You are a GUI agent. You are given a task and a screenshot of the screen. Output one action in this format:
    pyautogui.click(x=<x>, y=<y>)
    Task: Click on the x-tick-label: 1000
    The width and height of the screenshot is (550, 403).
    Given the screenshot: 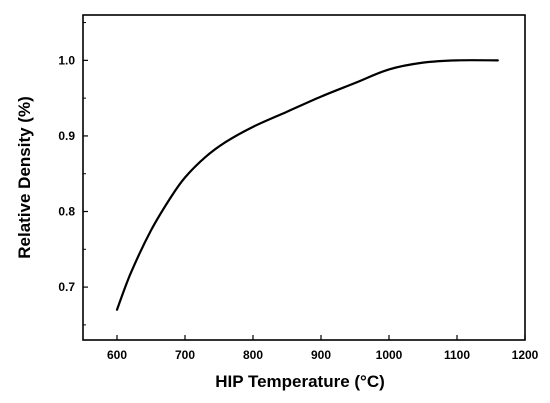 What is the action you would take?
    pyautogui.click(x=389, y=355)
    